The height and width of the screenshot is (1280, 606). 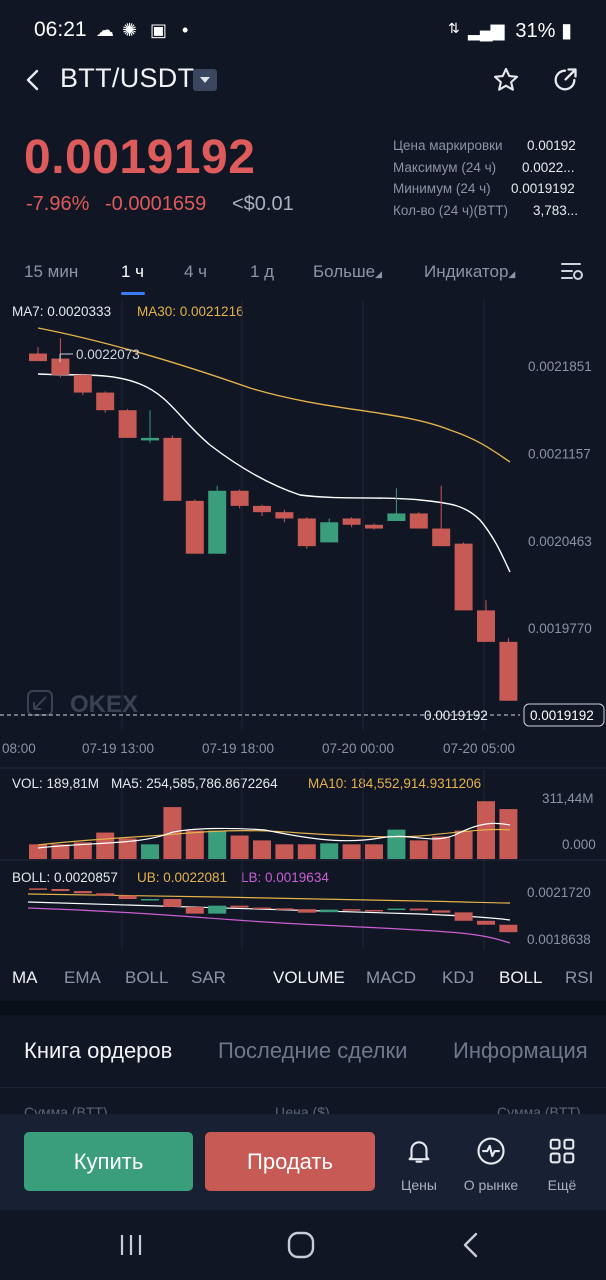 I want to click on last-price: 0.0019192, so click(x=140, y=157).